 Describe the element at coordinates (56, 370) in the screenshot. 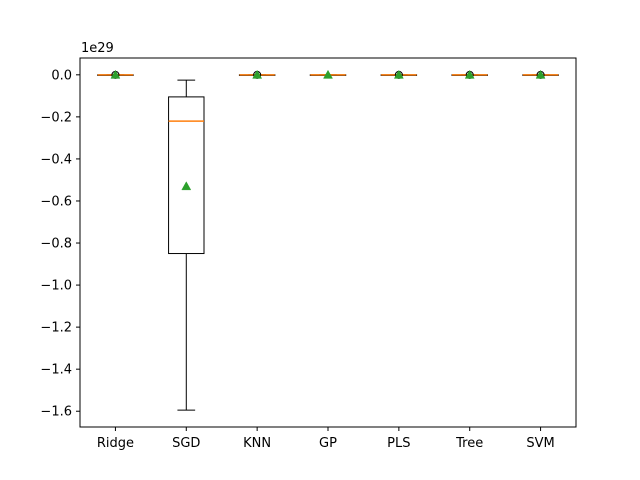

I see `y-tick-label-7: −1.4` at that location.